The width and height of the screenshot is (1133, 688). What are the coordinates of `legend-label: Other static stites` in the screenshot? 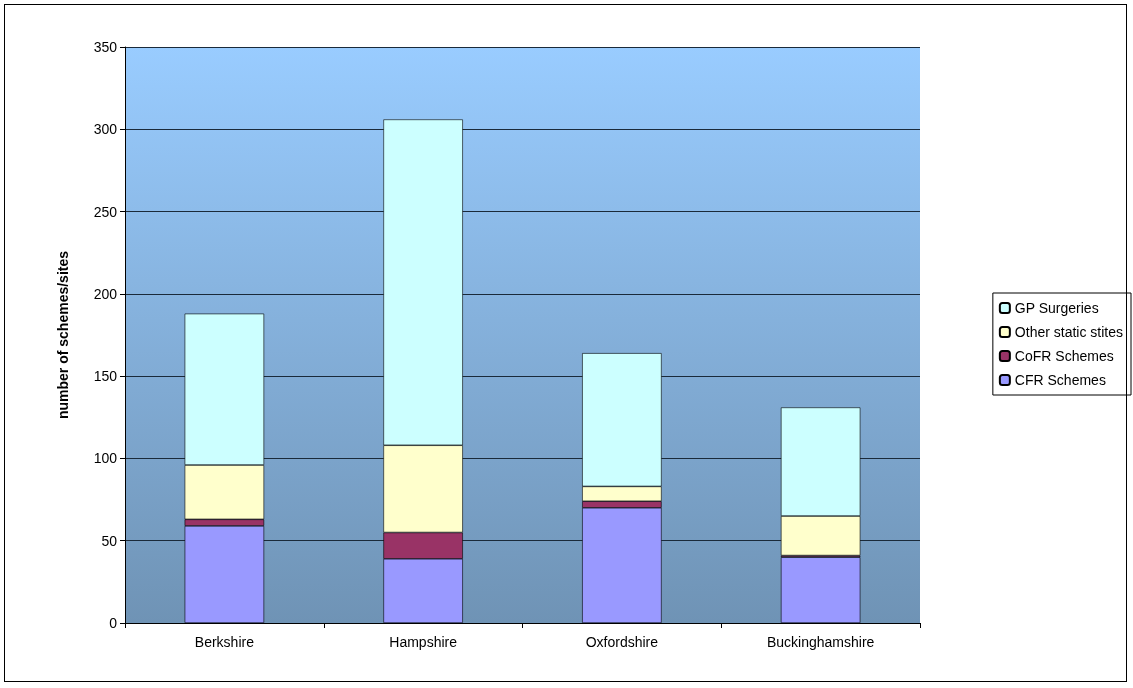 It's located at (1069, 332).